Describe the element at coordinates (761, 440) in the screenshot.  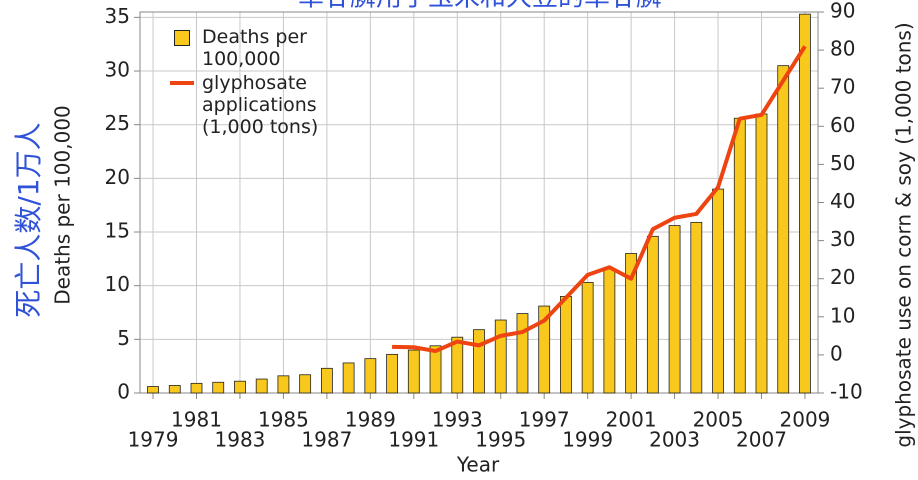
I see `x-tick-label: 2007` at that location.